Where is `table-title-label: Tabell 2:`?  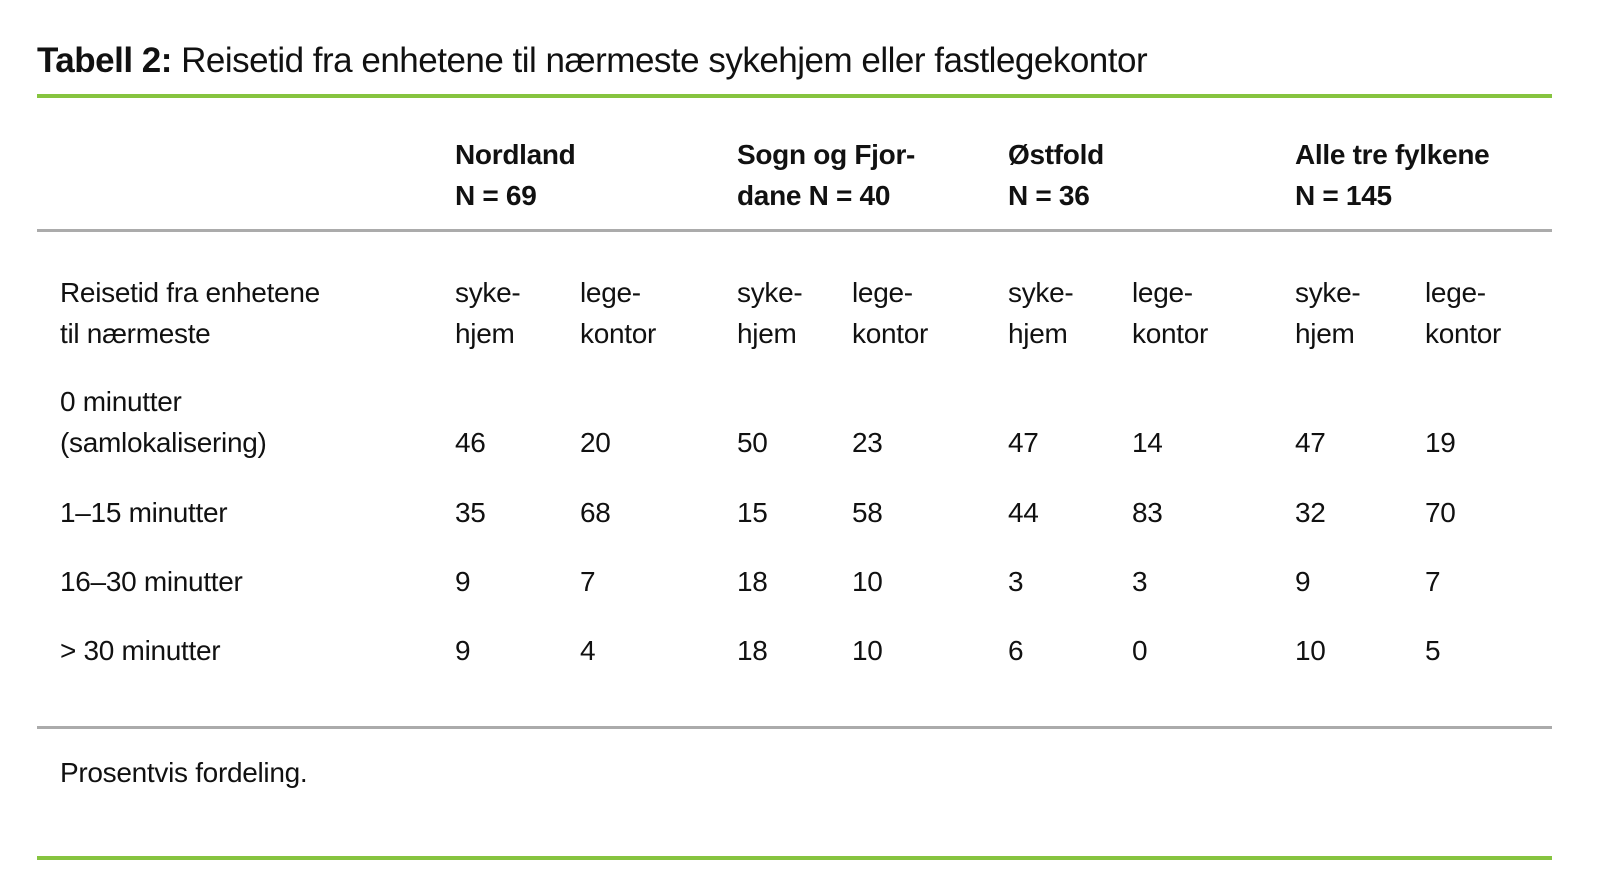 table-title-label: Tabell 2: is located at coordinates (104, 60).